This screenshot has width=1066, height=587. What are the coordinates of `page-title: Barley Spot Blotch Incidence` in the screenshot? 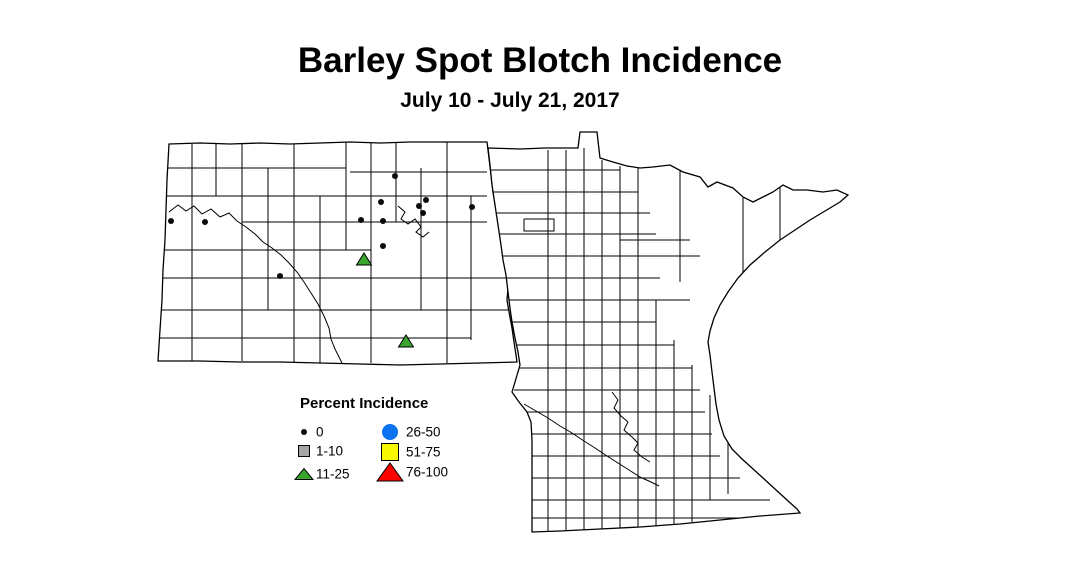 It's located at (540, 60).